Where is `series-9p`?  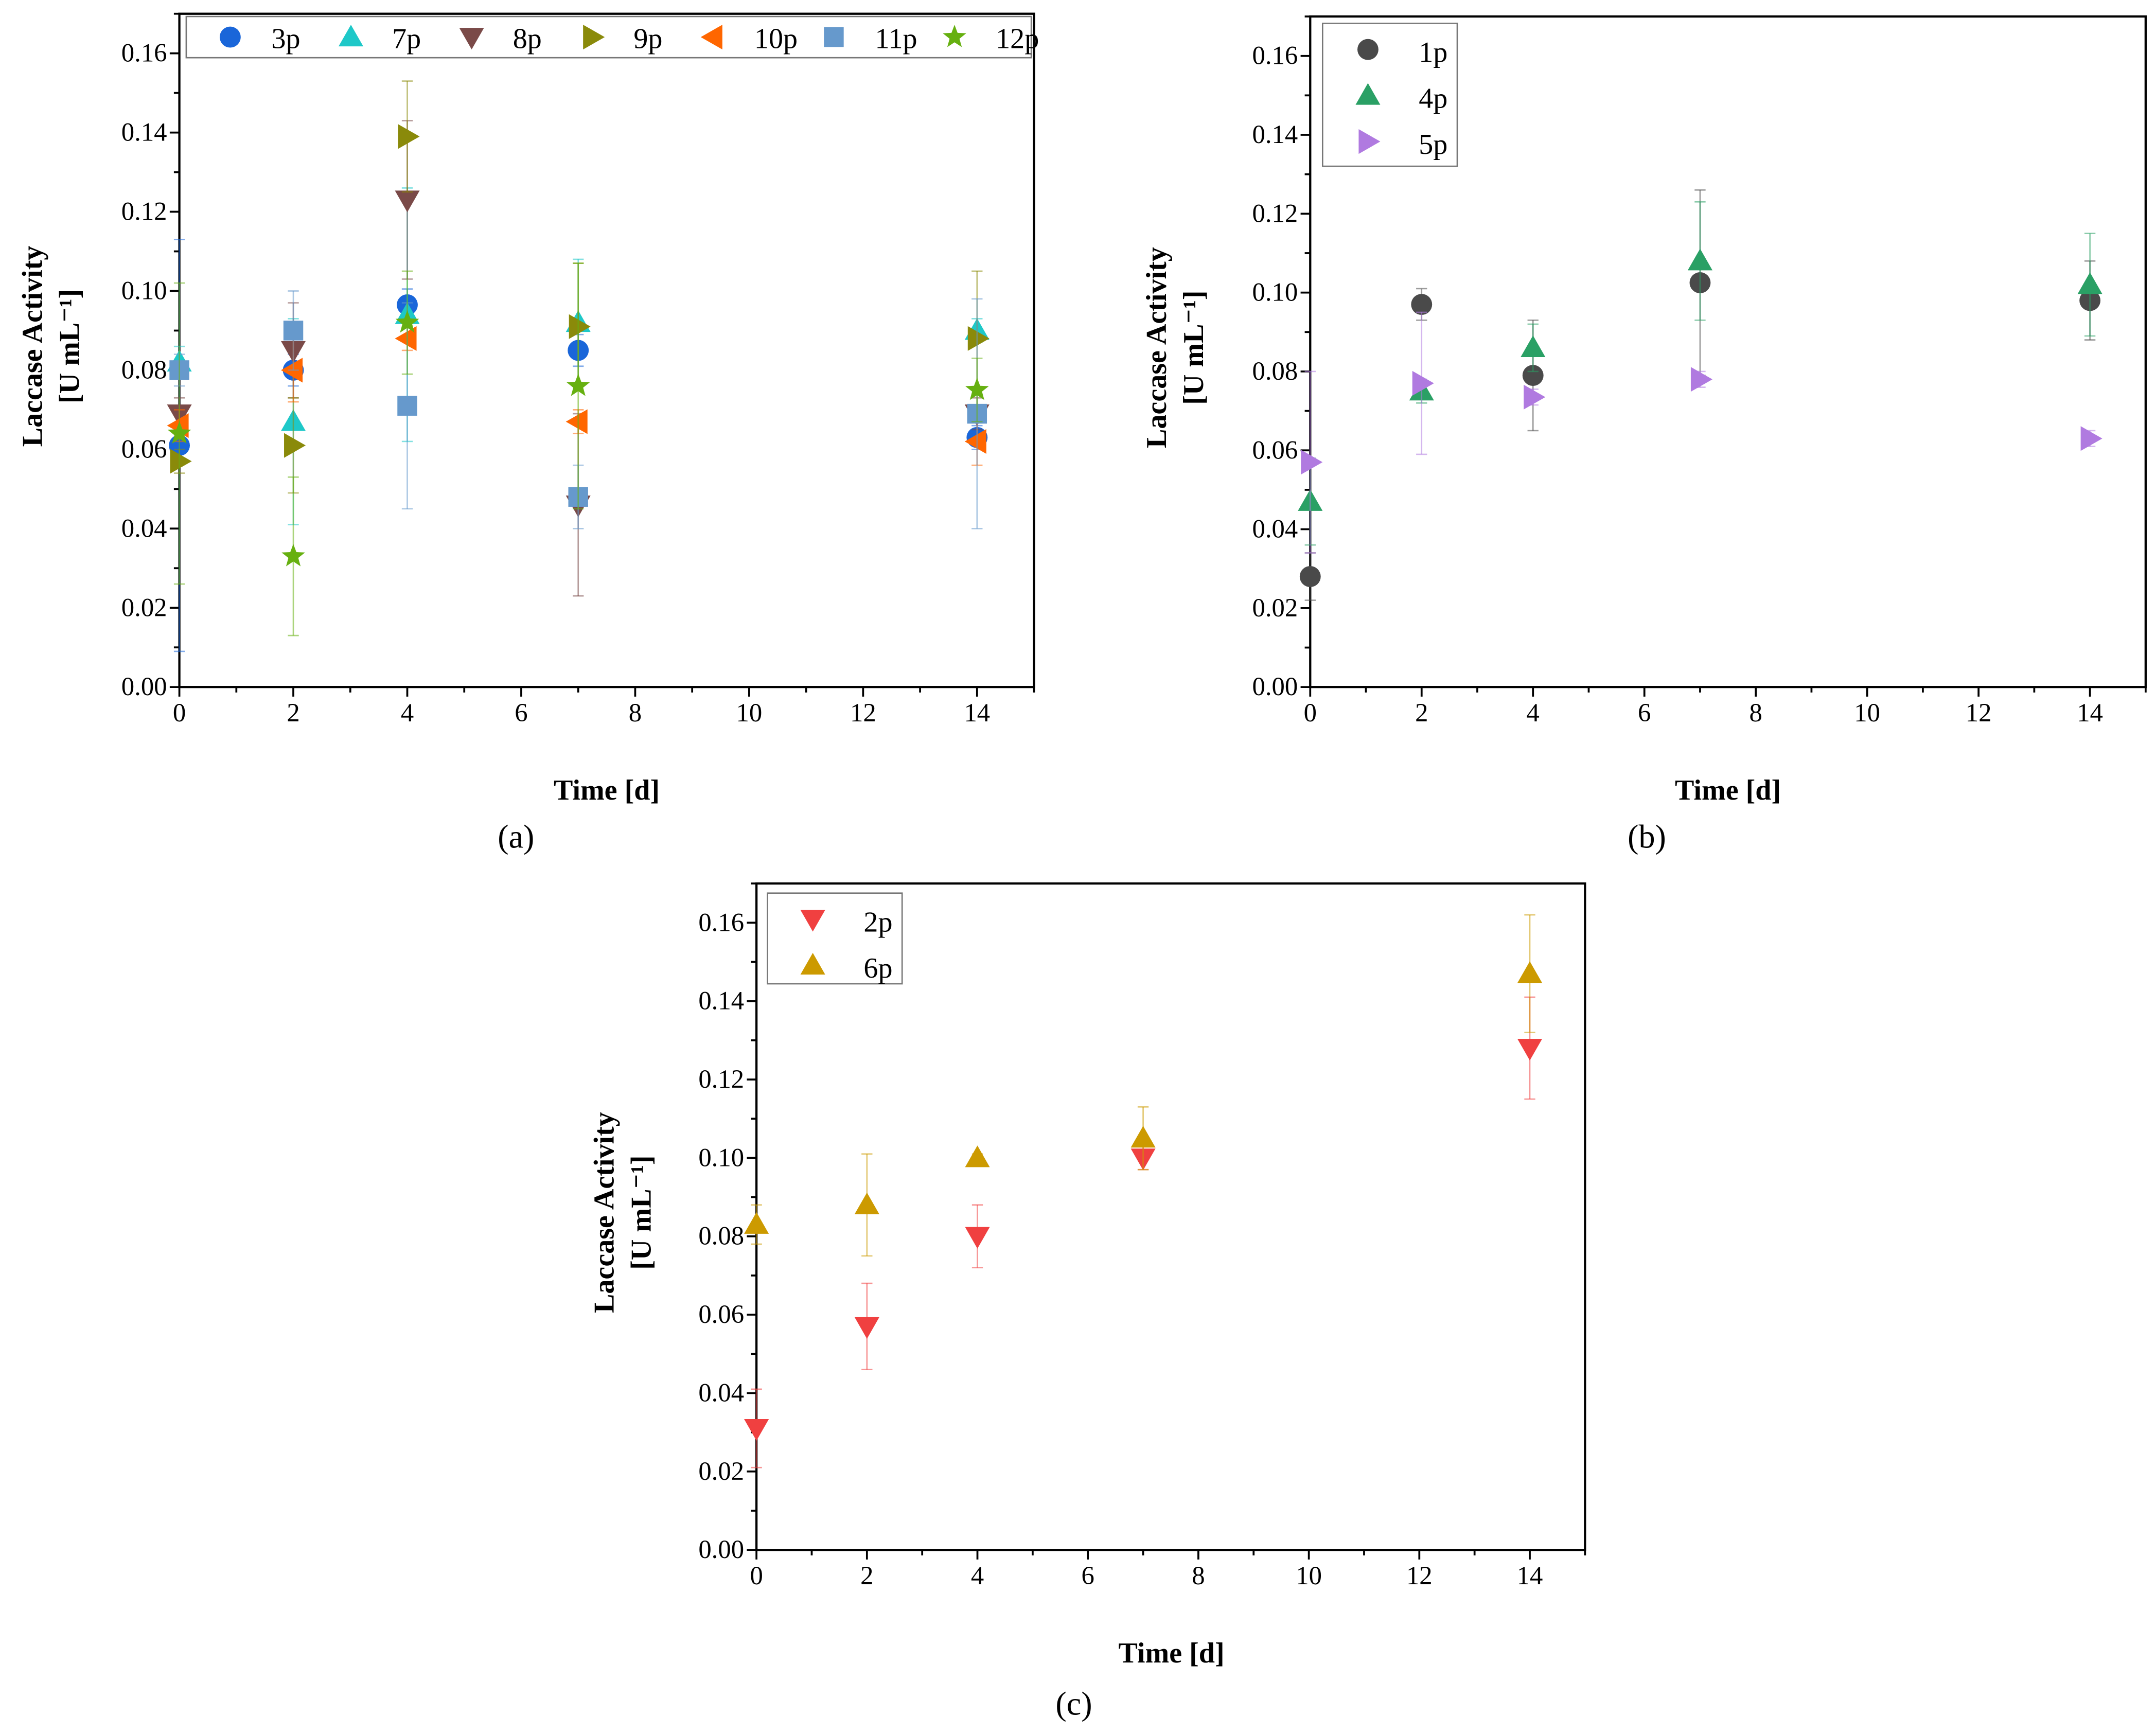
series-9p is located at coordinates (579, 287).